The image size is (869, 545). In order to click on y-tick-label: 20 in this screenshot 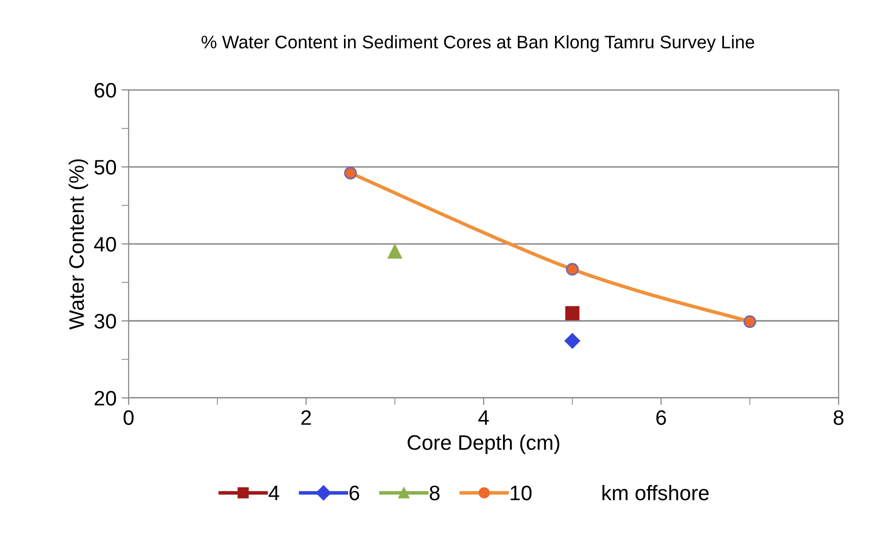, I will do `click(105, 398)`.